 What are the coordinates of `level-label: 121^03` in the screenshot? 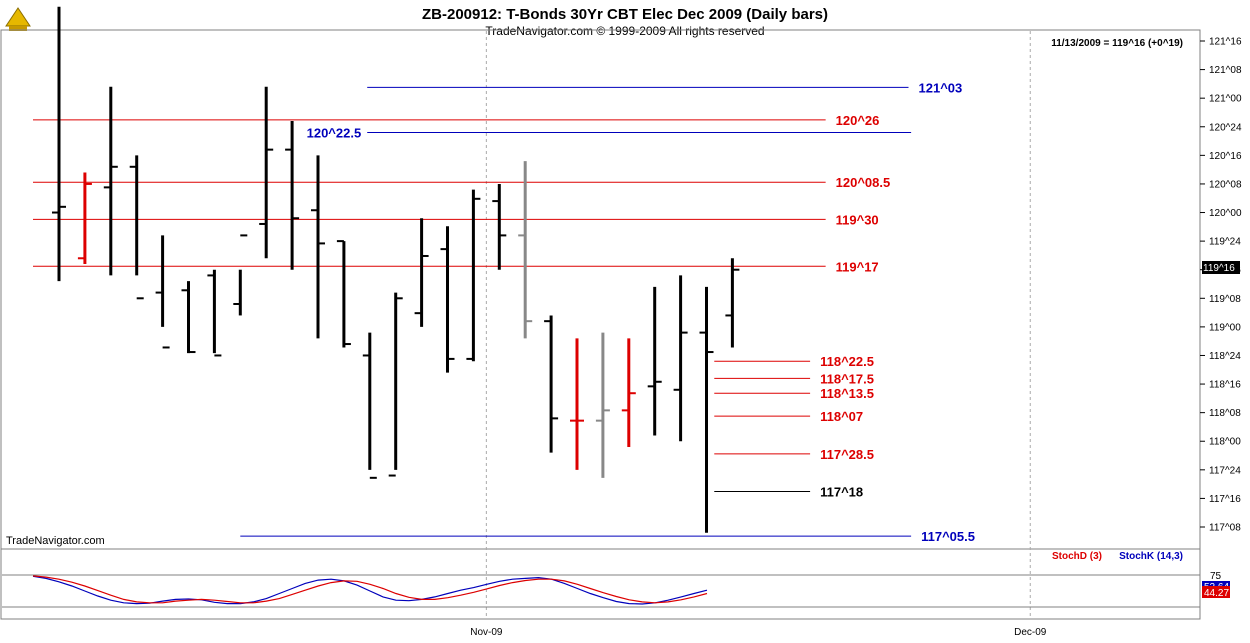 It's located at (941, 87).